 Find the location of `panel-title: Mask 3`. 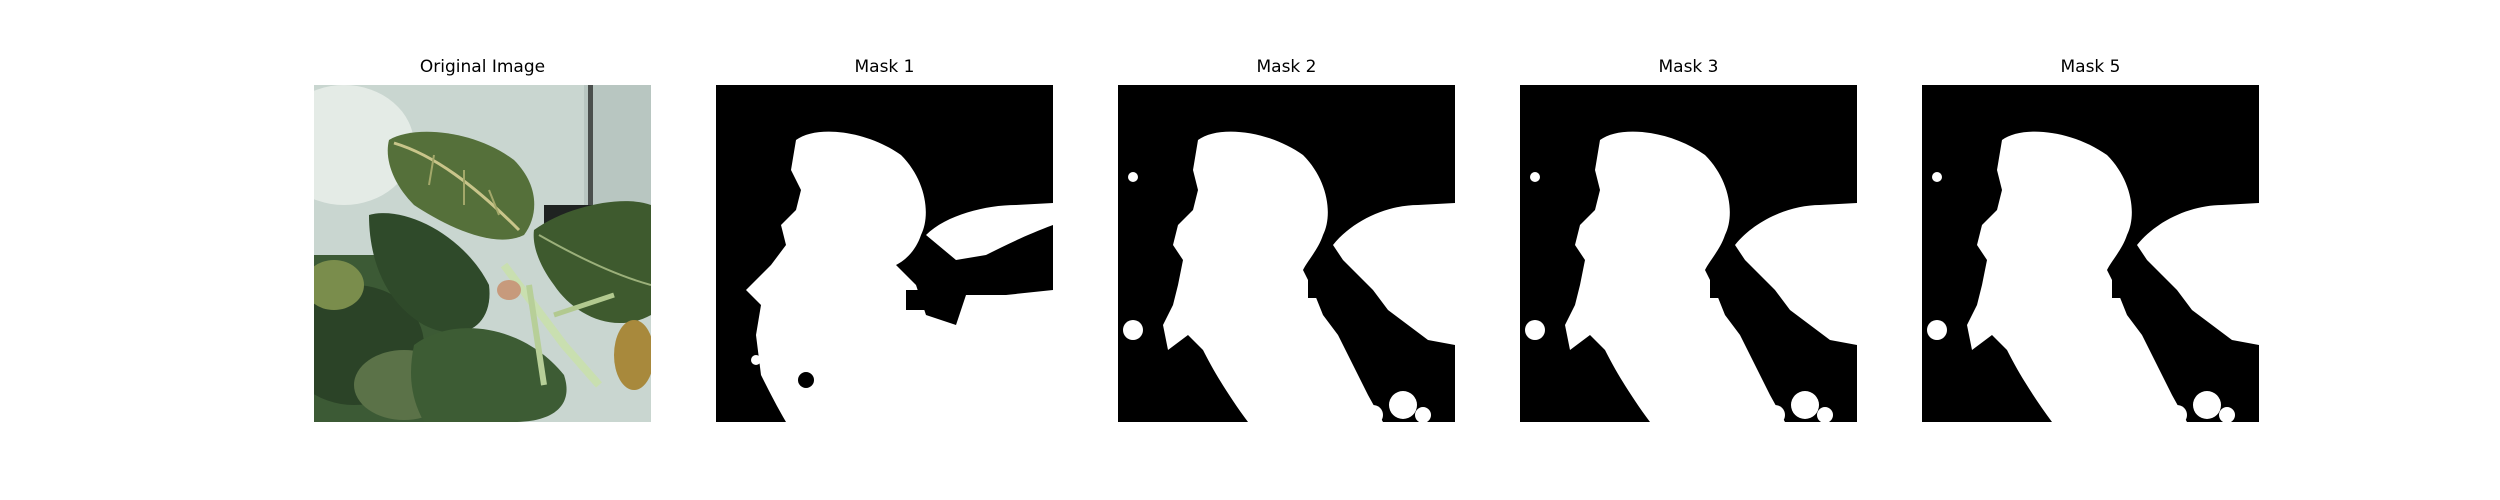

panel-title: Mask 3 is located at coordinates (1688, 67).